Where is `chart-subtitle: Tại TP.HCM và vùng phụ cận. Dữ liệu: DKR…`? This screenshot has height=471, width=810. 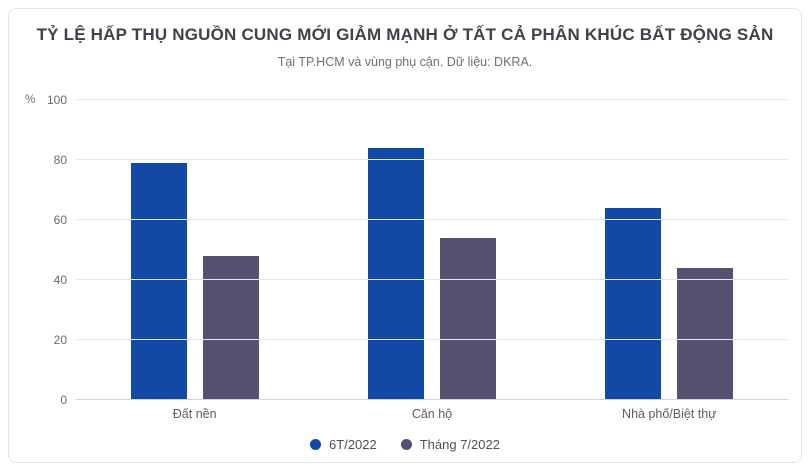
chart-subtitle: Tại TP.HCM và vùng phụ cận. Dữ liệu: DKR… is located at coordinates (405, 62).